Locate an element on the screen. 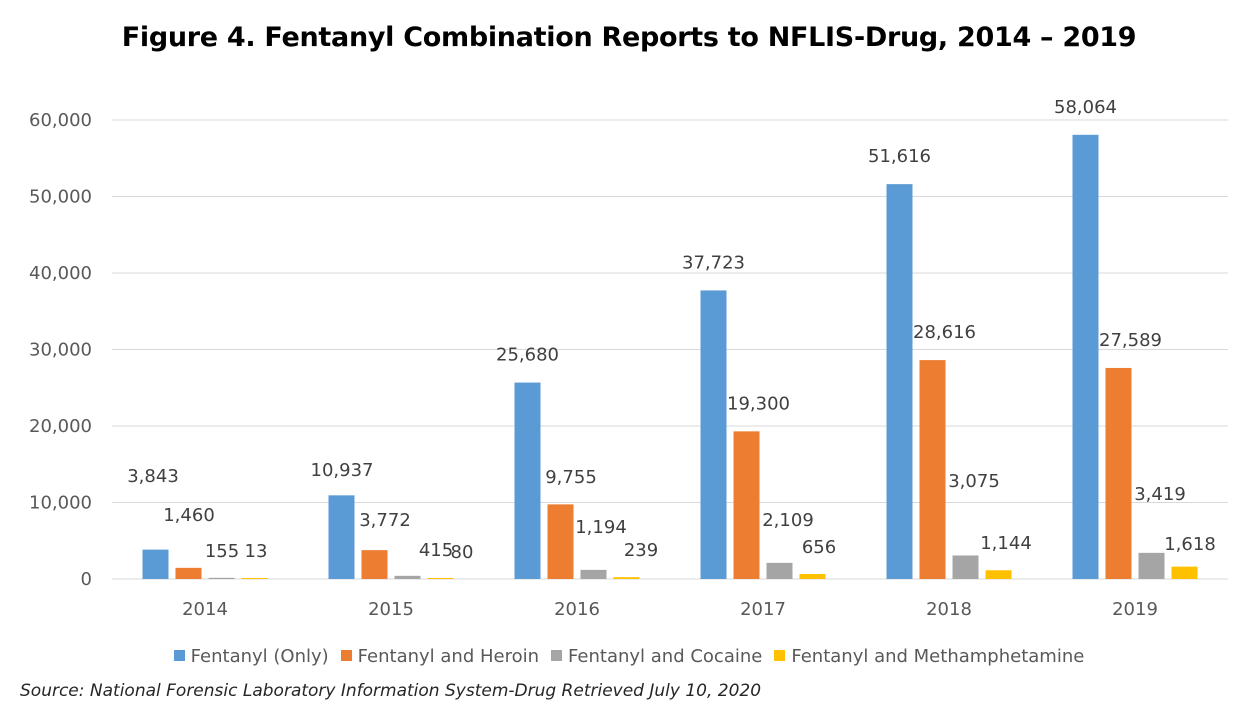 The image size is (1258, 716). legend-label: Fentanyl and Methamphetamine is located at coordinates (938, 656).